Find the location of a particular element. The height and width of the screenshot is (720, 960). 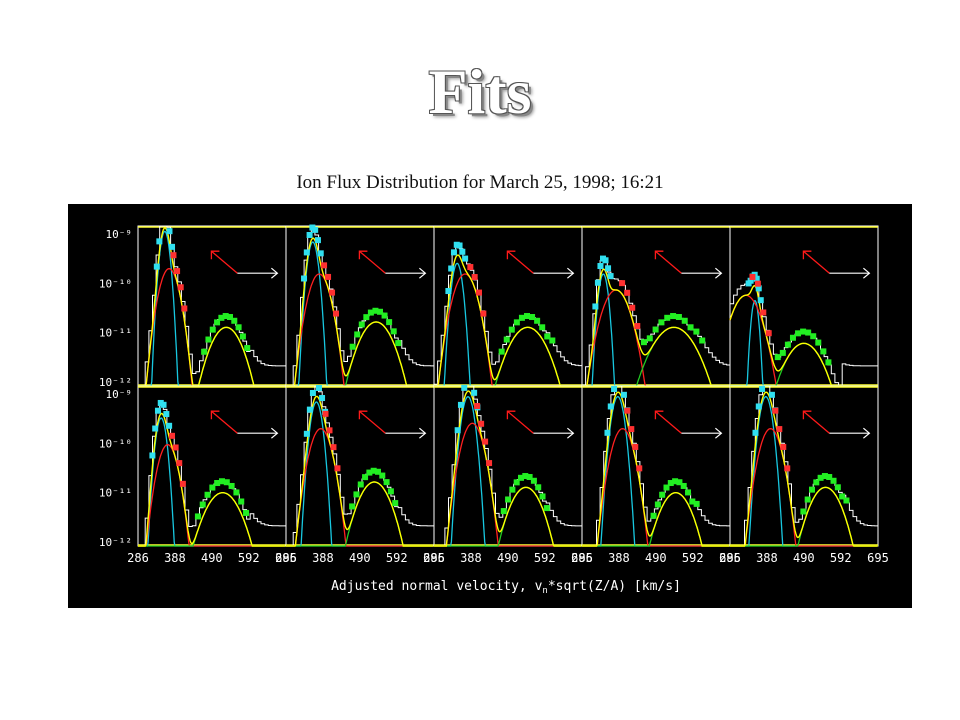

heavy-fit-curve is located at coordinates (212, 356).